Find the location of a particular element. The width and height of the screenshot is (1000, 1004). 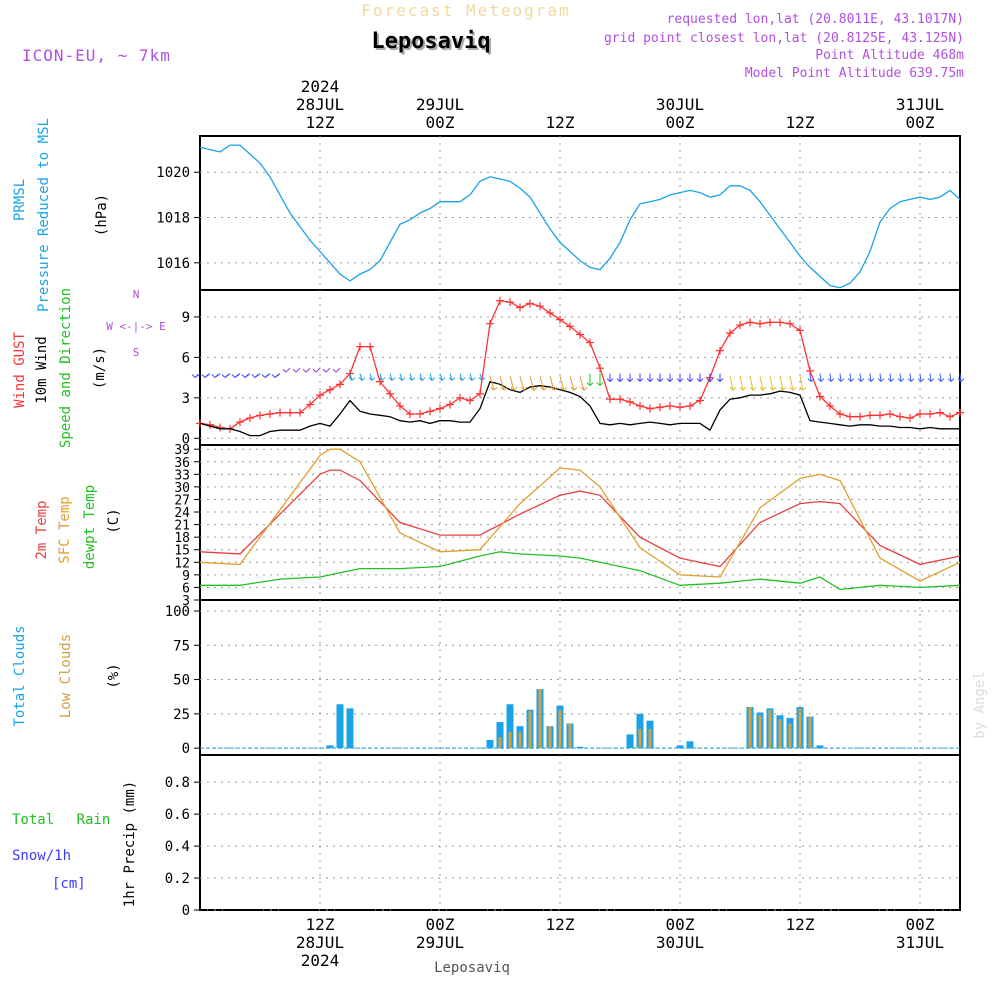

time-label-top: 12Z is located at coordinates (800, 122).